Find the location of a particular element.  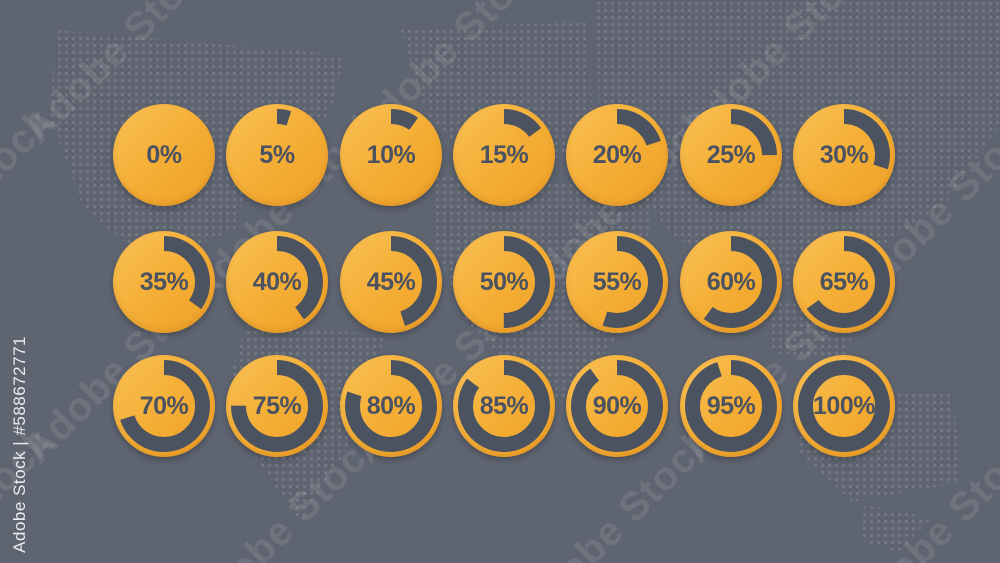

percentage-circle-50: 50% is located at coordinates (504, 282).